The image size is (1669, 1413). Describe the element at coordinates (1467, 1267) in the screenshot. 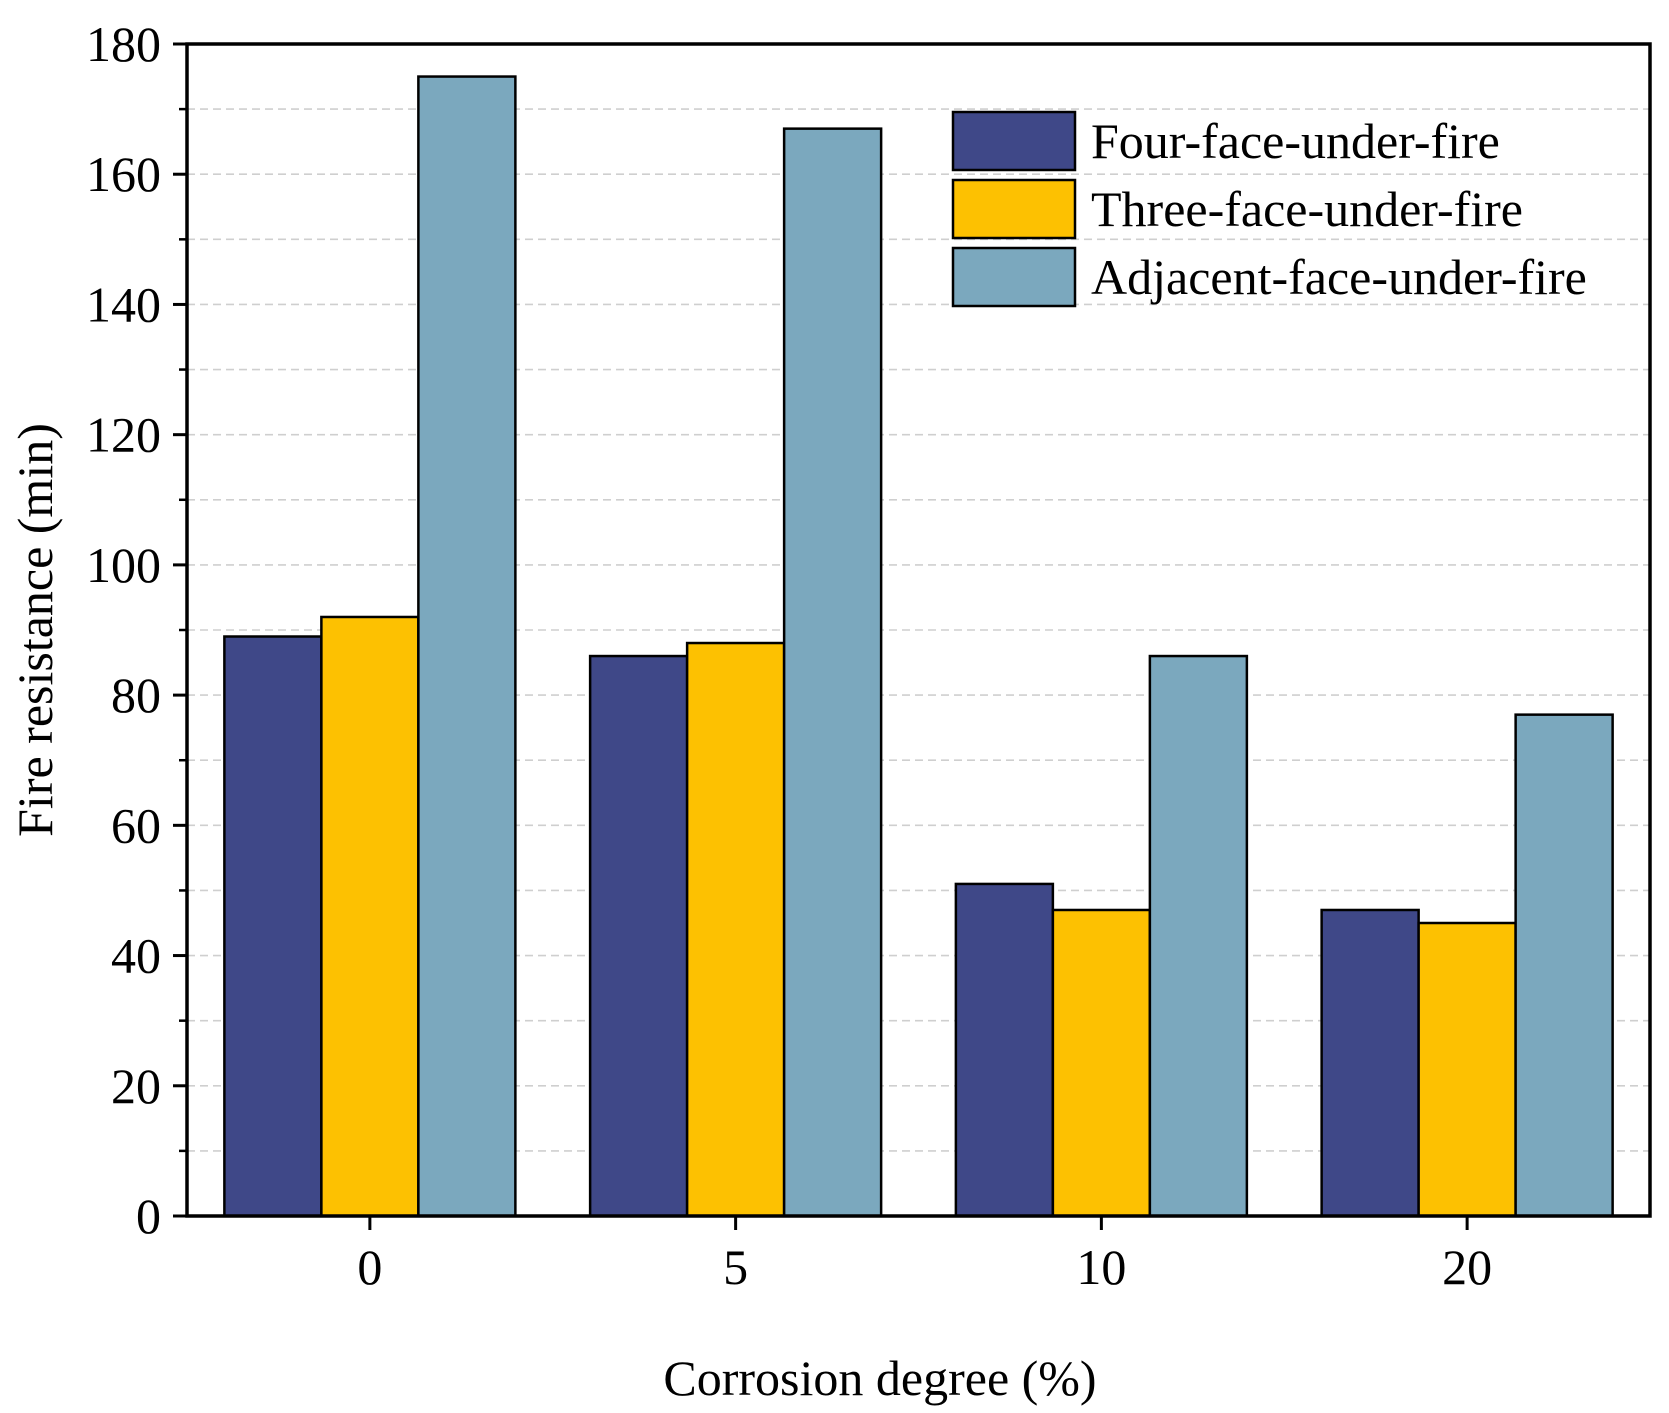

I see `x-tick-label: 20` at that location.